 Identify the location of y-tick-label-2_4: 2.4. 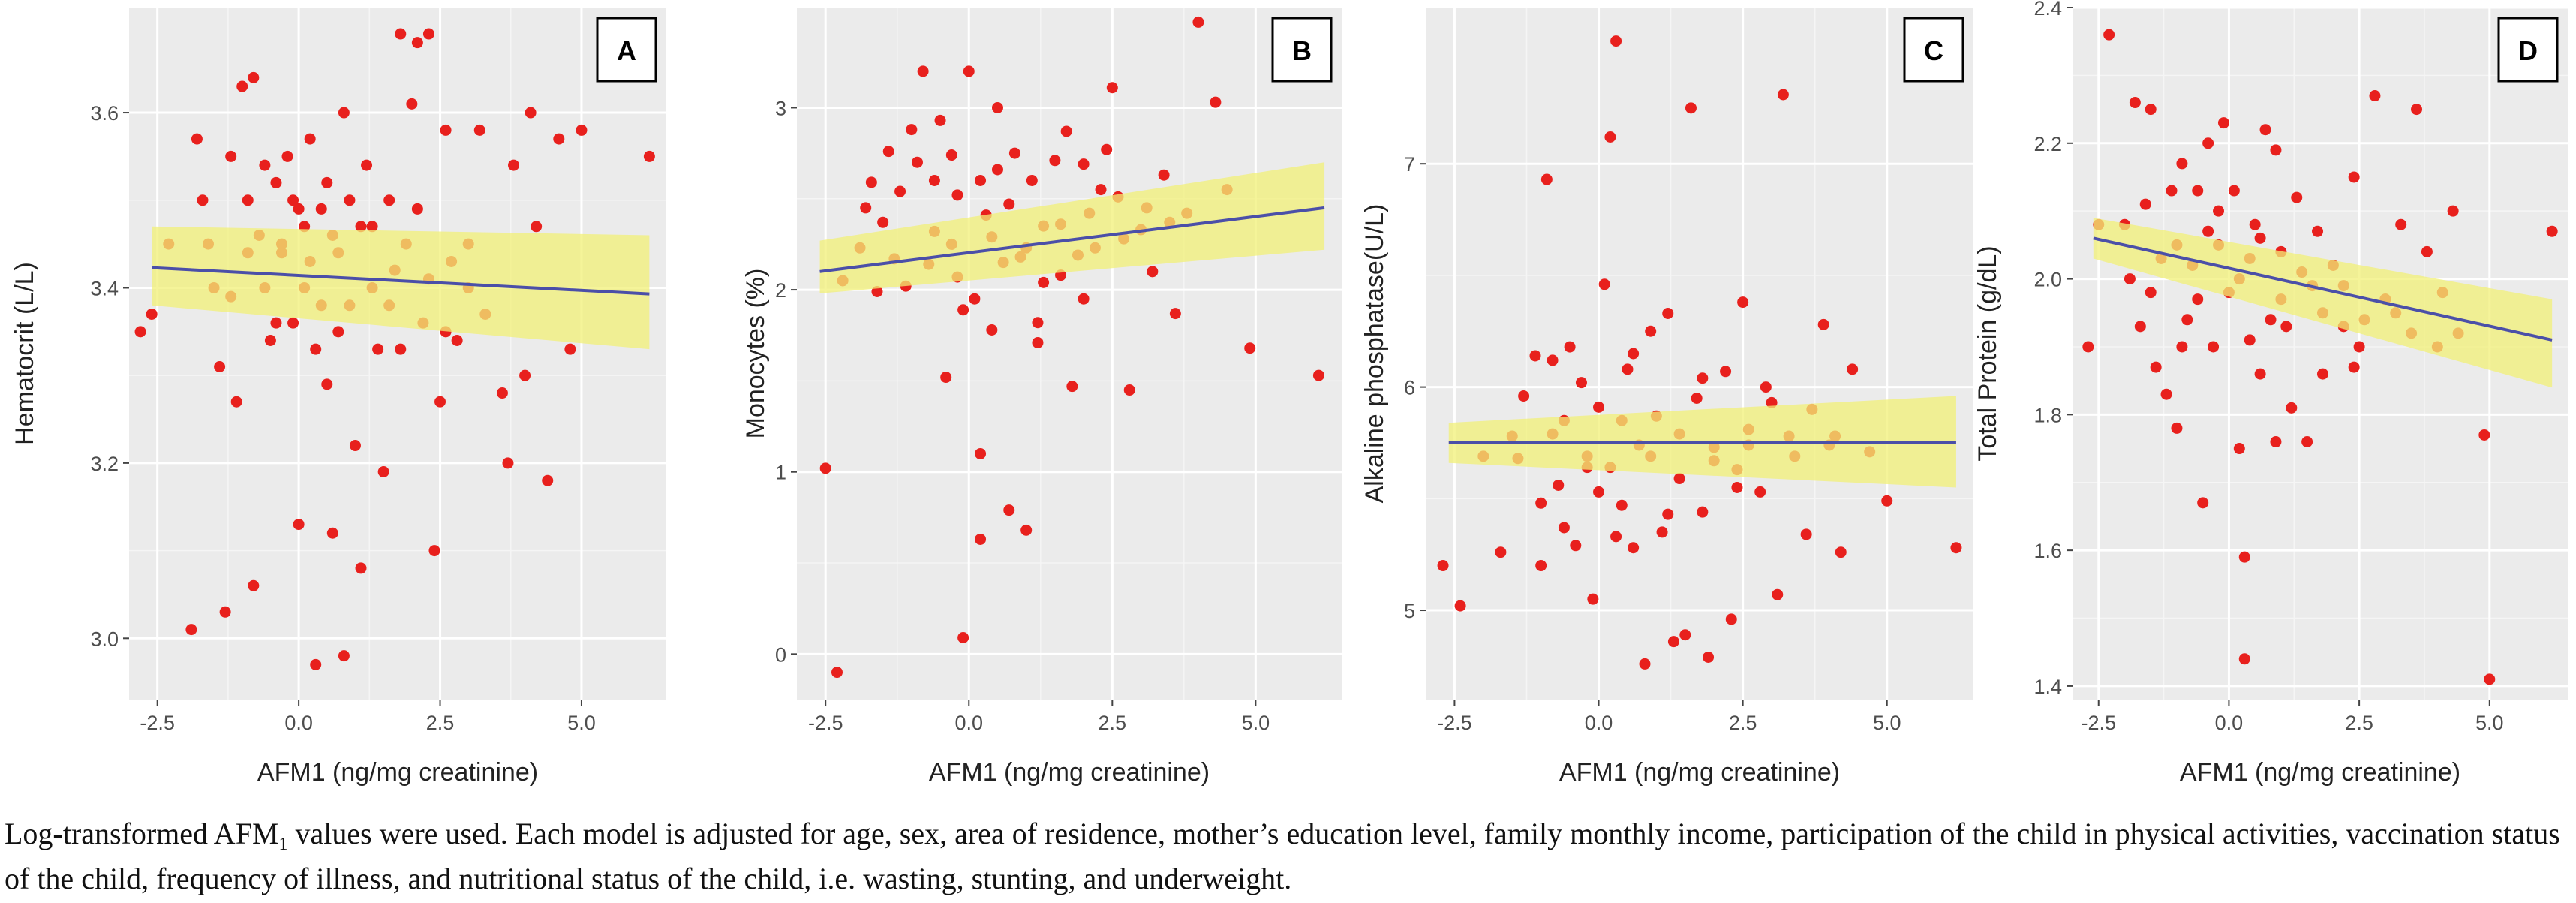
(2047, 10).